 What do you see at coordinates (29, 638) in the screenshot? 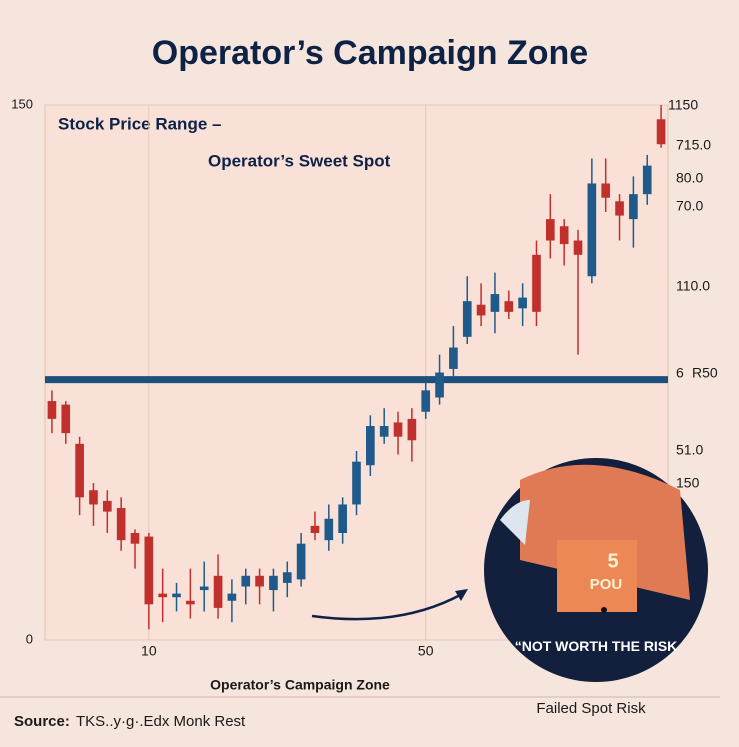
I see `y-tick-label: 0` at bounding box center [29, 638].